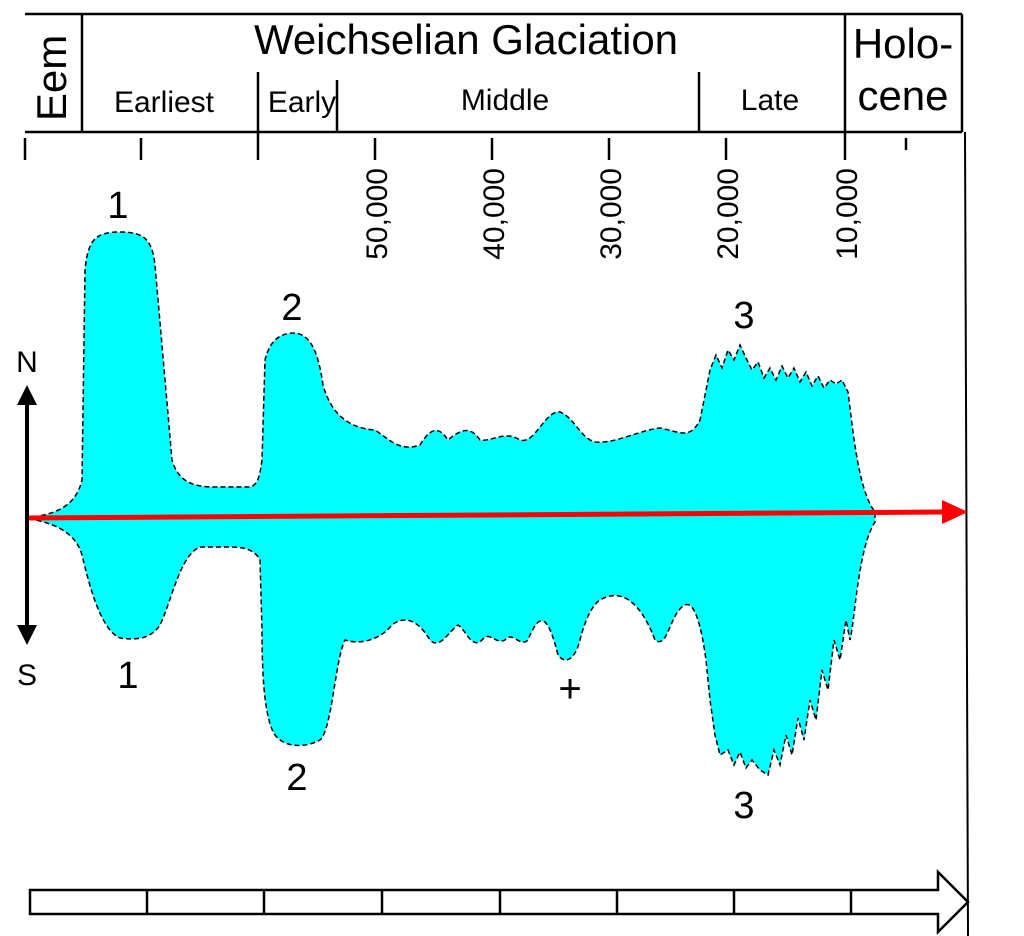  What do you see at coordinates (494, 214) in the screenshot?
I see `tick-label-40000: 40,000` at bounding box center [494, 214].